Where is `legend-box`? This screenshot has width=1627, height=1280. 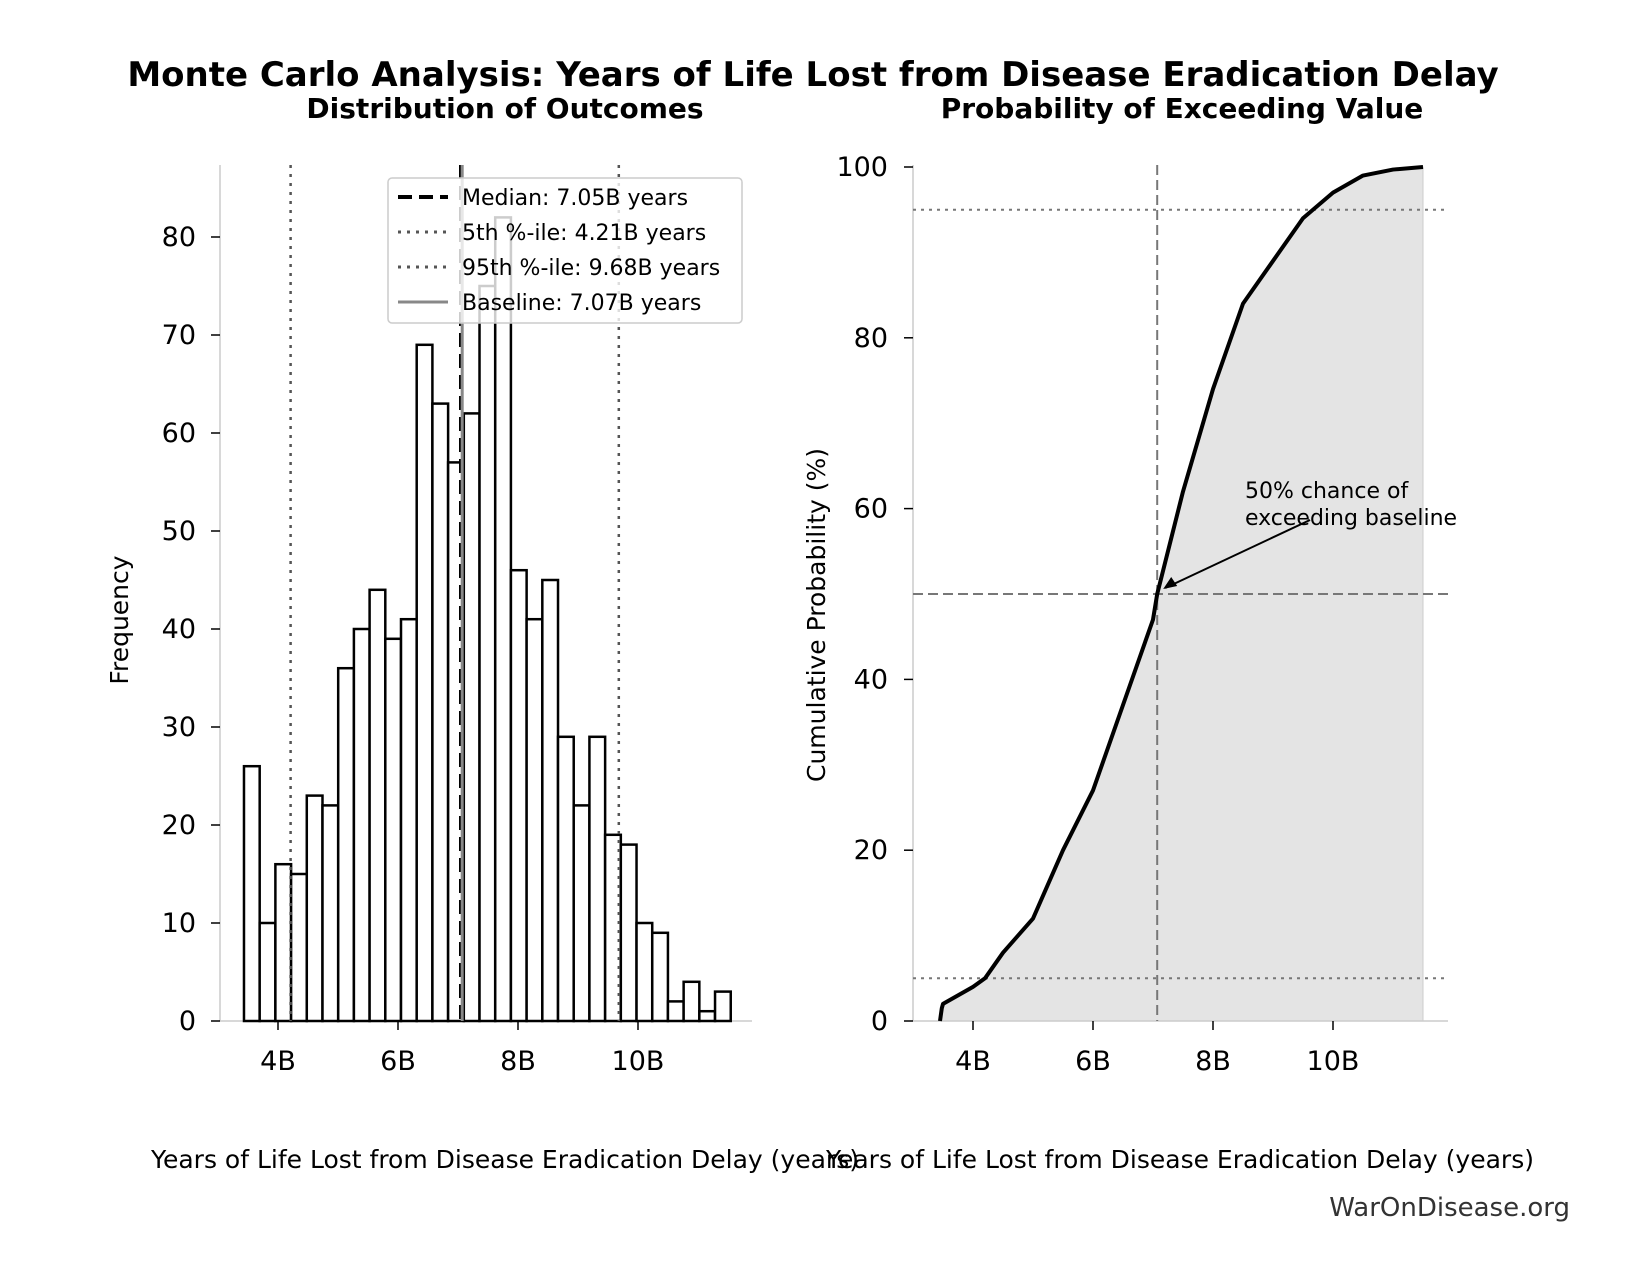
legend-box is located at coordinates (565, 250).